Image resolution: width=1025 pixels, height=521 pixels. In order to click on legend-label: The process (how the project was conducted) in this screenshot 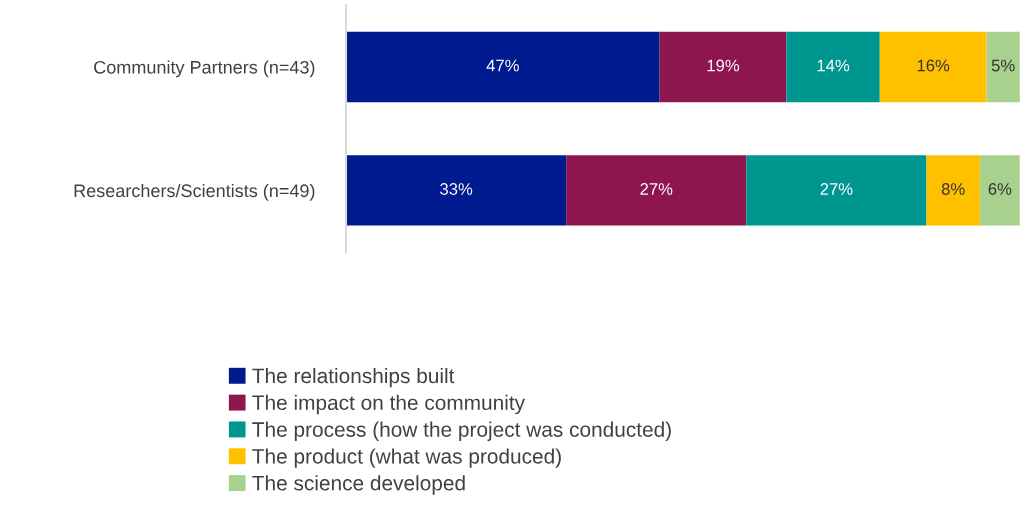, I will do `click(461, 431)`.